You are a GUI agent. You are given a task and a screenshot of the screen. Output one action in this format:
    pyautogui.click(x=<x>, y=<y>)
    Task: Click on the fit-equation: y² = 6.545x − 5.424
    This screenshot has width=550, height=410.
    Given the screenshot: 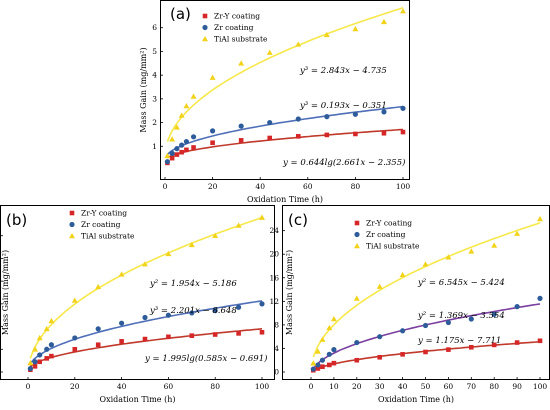 What is the action you would take?
    pyautogui.click(x=461, y=283)
    